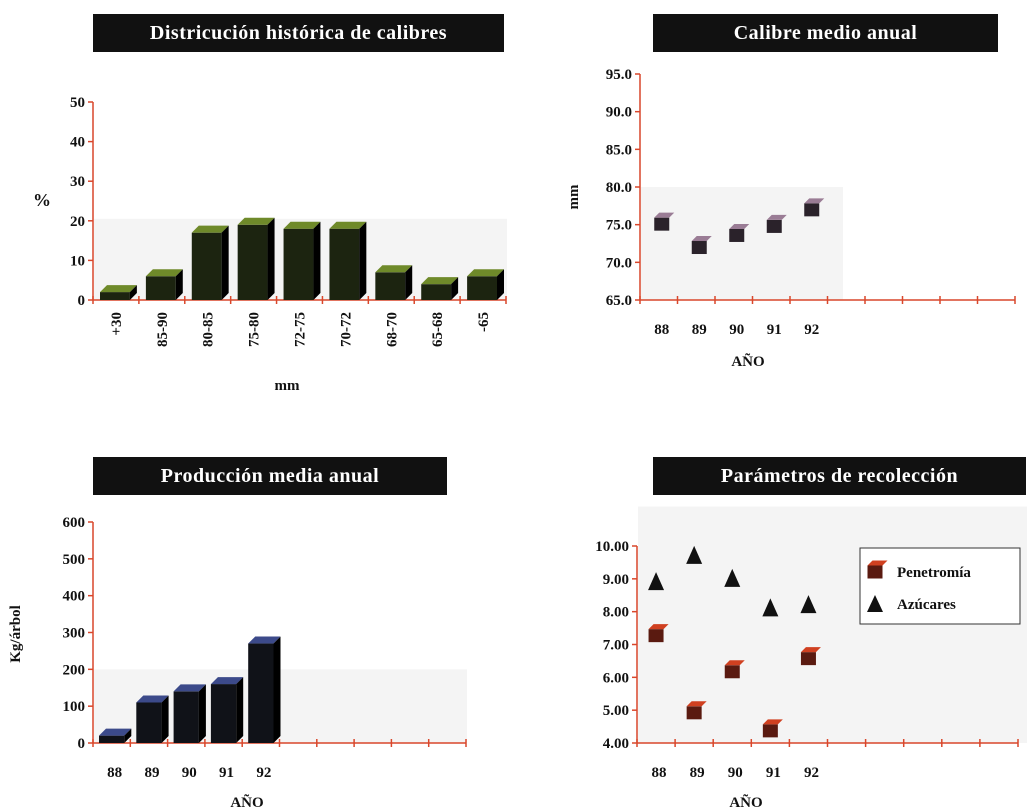 The height and width of the screenshot is (809, 1035). Describe the element at coordinates (77, 261) in the screenshot. I see `chart-distribucion-y-tick-label: 10` at that location.